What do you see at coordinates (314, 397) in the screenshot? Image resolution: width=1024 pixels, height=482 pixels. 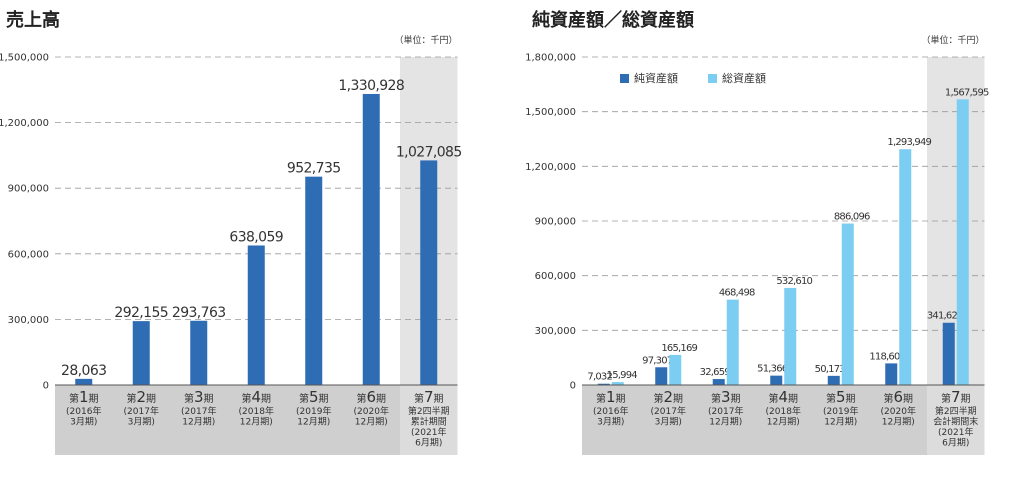 I see `sales-category-label: 第5期` at bounding box center [314, 397].